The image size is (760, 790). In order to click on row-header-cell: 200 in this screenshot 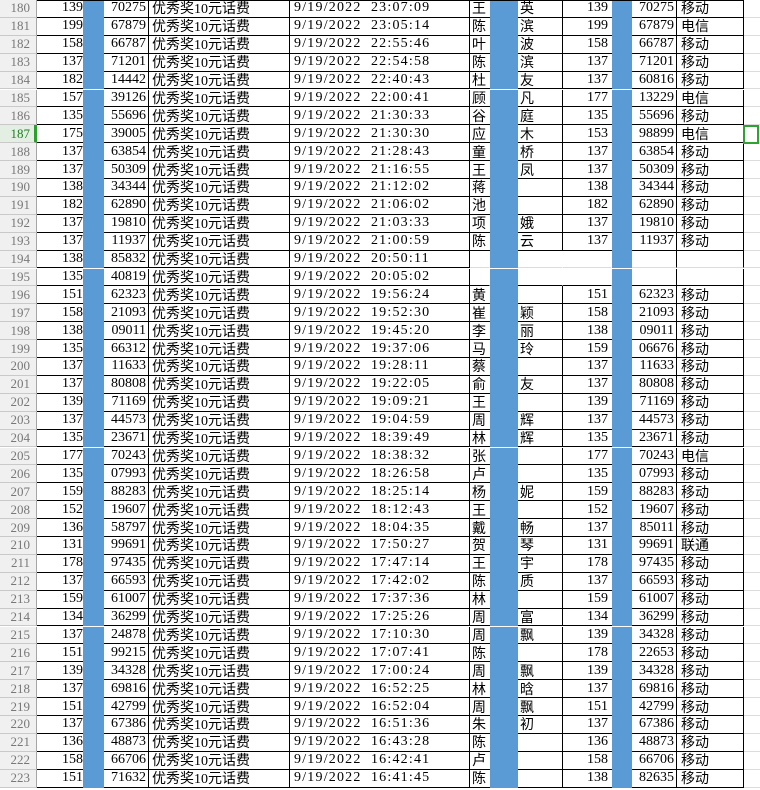, I will do `click(18, 367)`.